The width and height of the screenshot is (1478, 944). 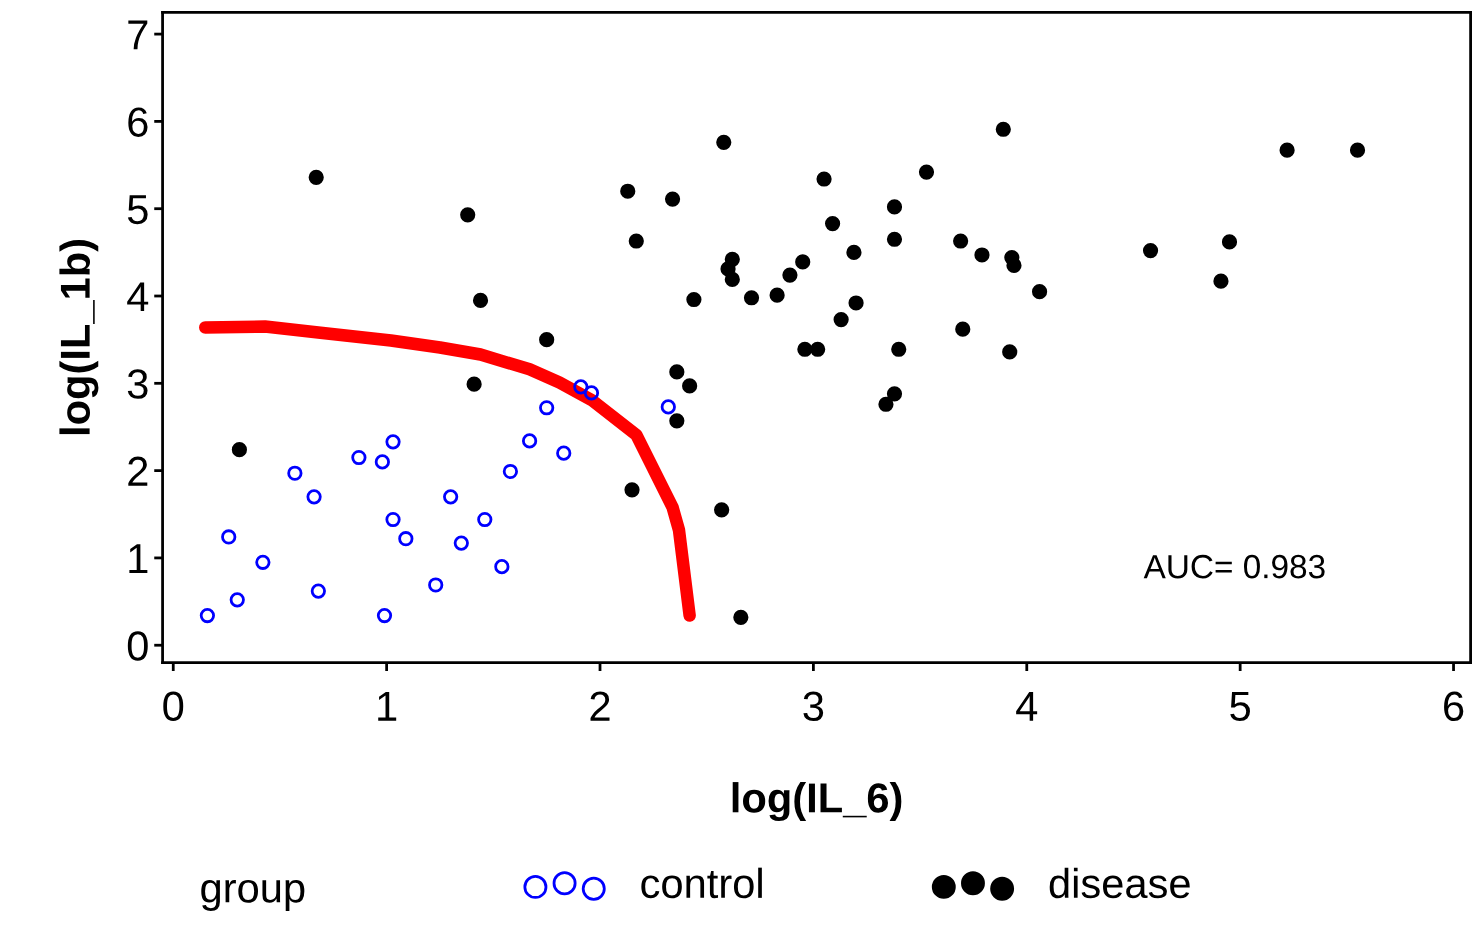 What do you see at coordinates (1234, 566) in the screenshot?
I see `annotation: AUC= 0.983` at bounding box center [1234, 566].